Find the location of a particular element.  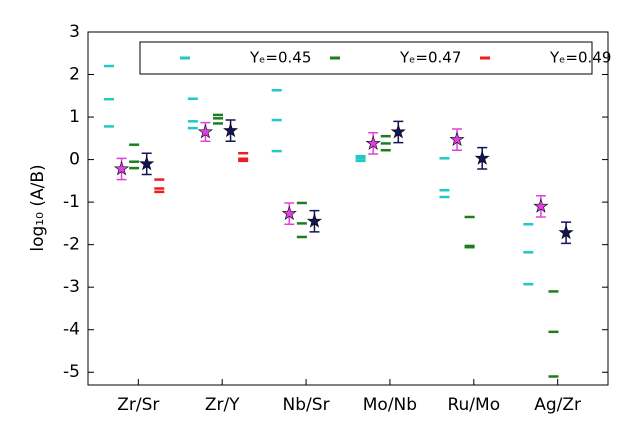

y-tick-label: -1 is located at coordinates (71, 202).